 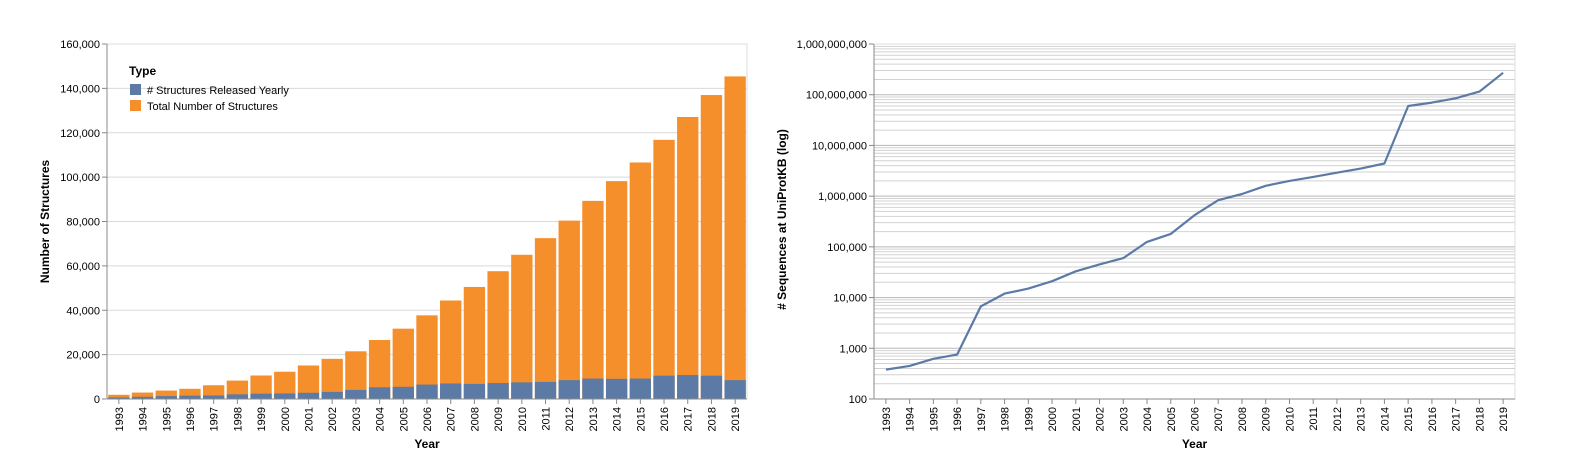 What do you see at coordinates (499, 419) in the screenshot?
I see `x-tick-label: 2009` at bounding box center [499, 419].